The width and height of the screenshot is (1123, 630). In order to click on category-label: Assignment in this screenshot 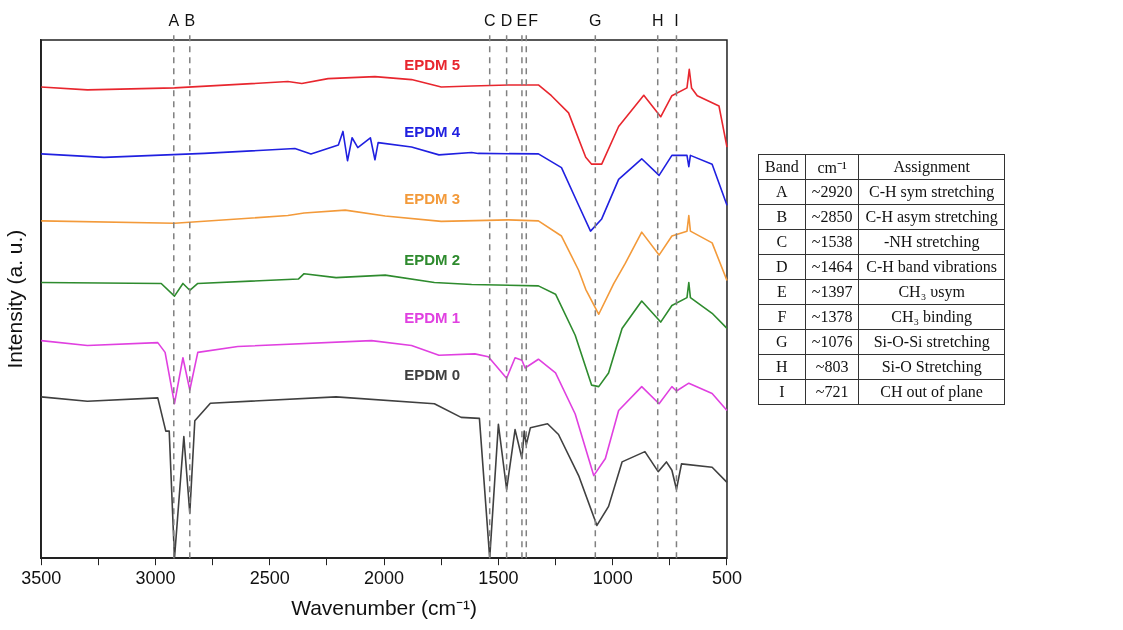, I will do `click(931, 167)`.